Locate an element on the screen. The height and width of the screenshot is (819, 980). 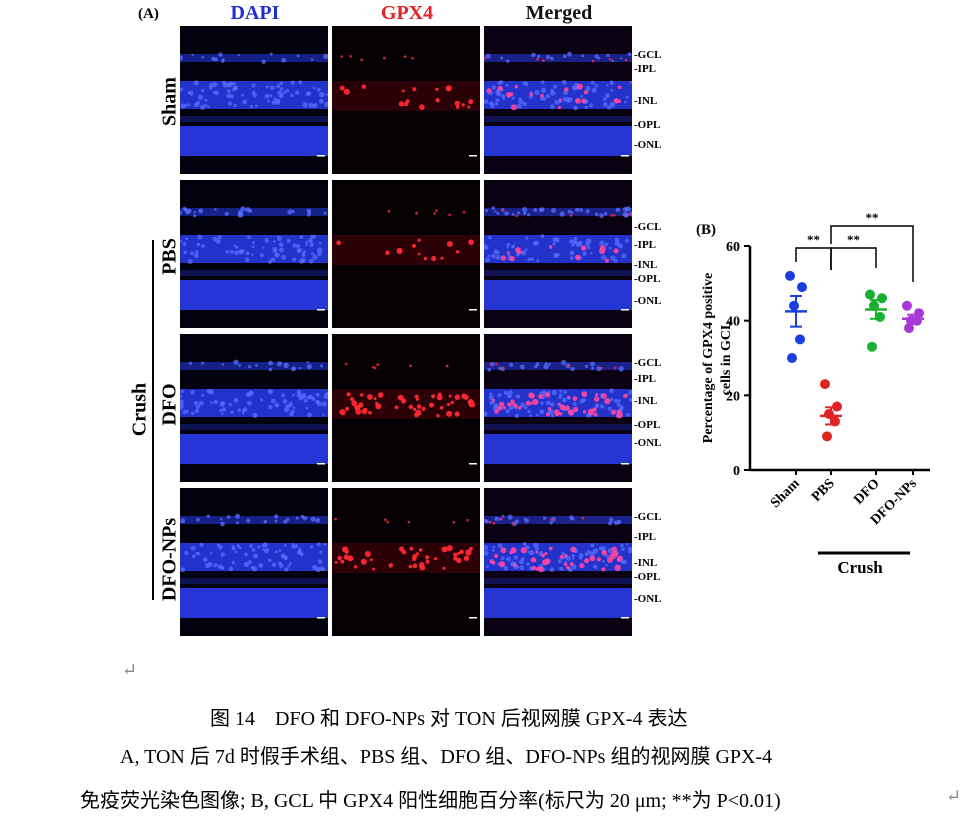
column-header-merged: Merged is located at coordinates (559, 13).